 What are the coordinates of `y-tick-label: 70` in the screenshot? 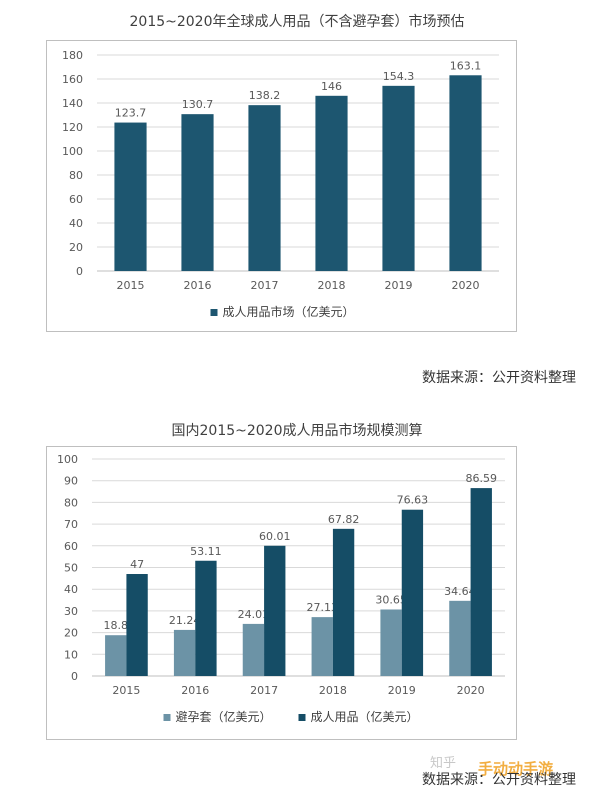 It's located at (71, 524).